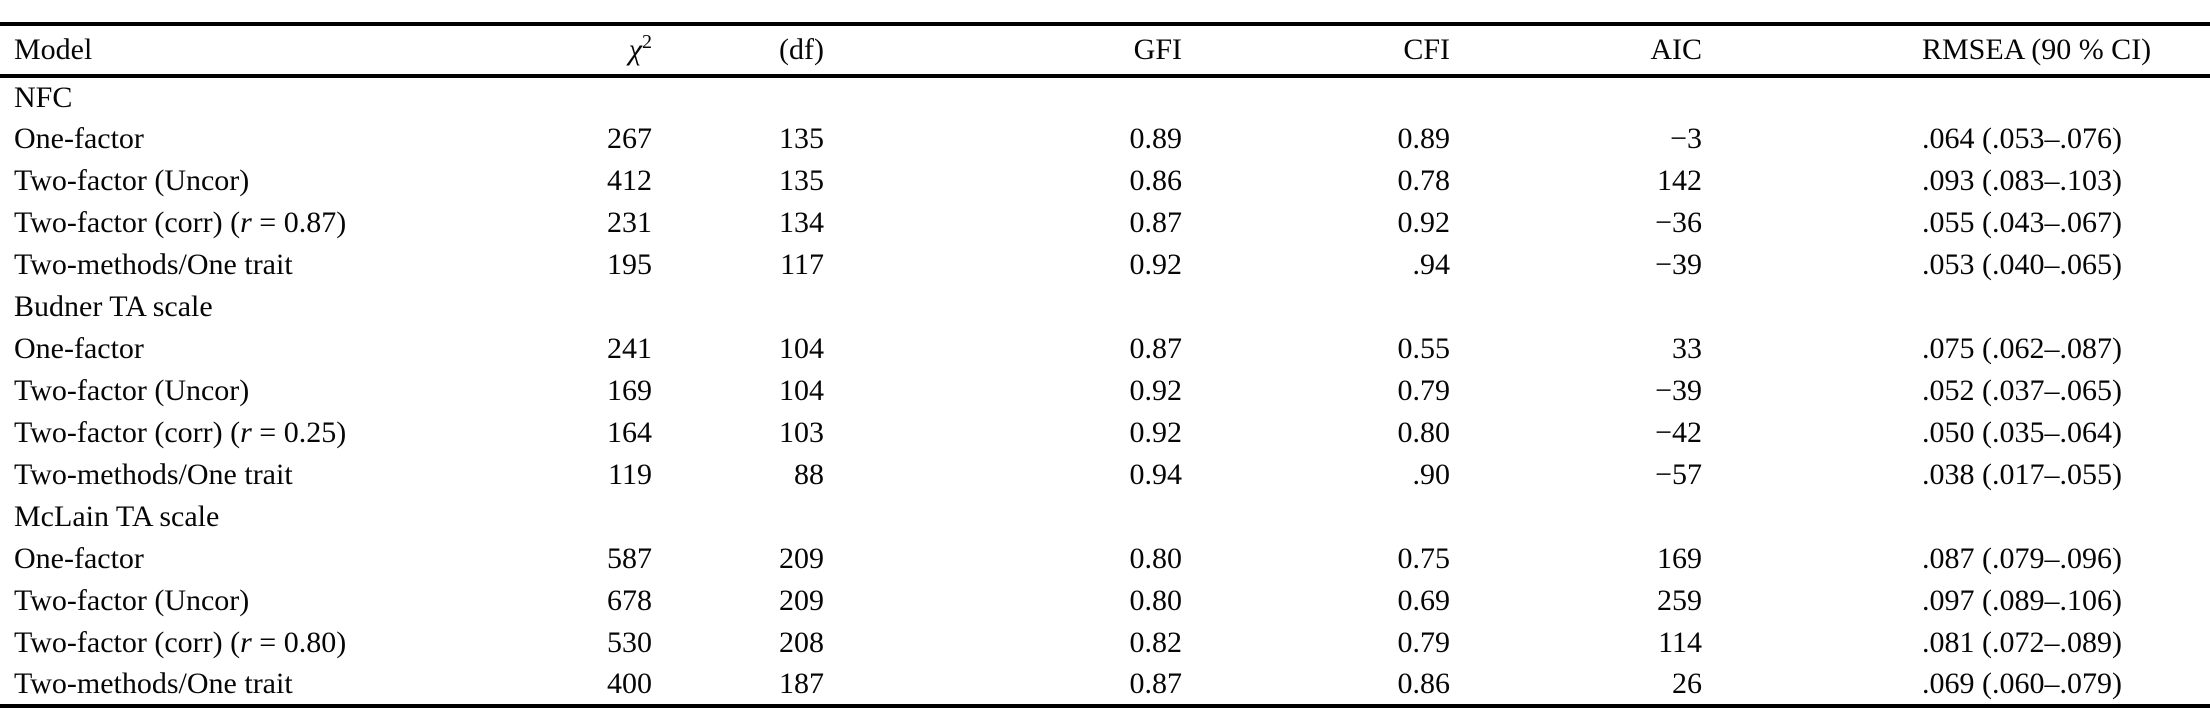  I want to click on cfi-cell: .90, so click(1431, 474).